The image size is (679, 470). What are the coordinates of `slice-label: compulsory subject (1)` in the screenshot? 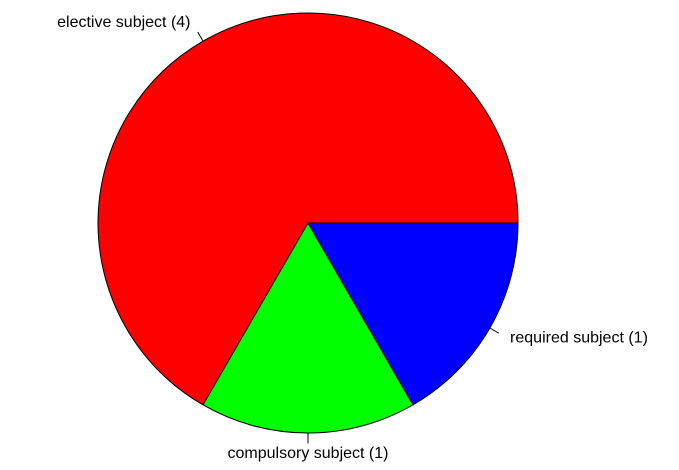 It's located at (308, 453).